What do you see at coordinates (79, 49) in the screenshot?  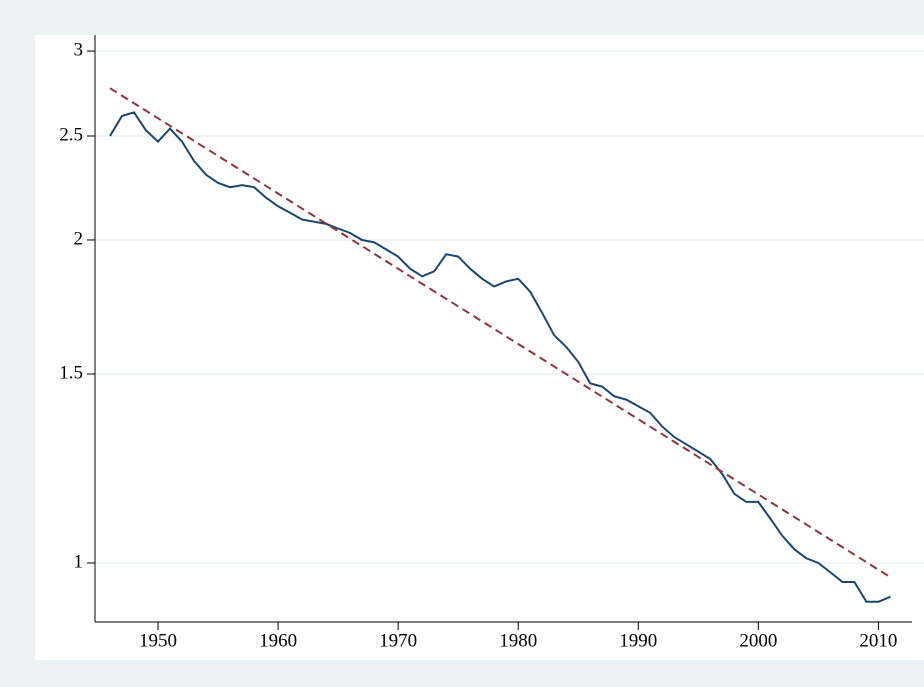 I see `y-tick-label: 3` at bounding box center [79, 49].